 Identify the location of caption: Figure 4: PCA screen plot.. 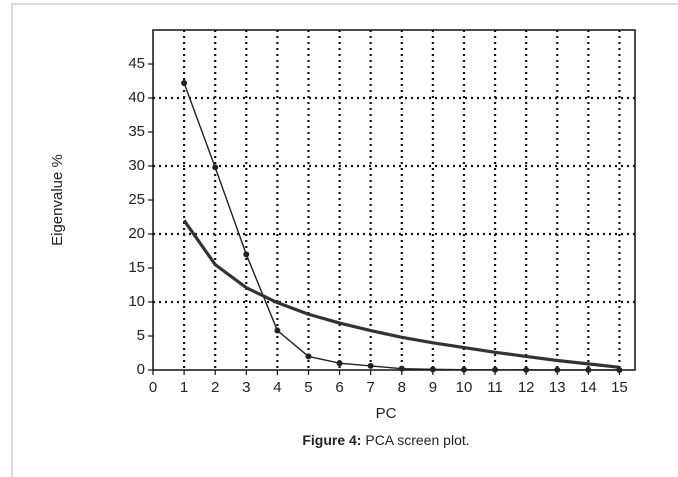
(385, 440).